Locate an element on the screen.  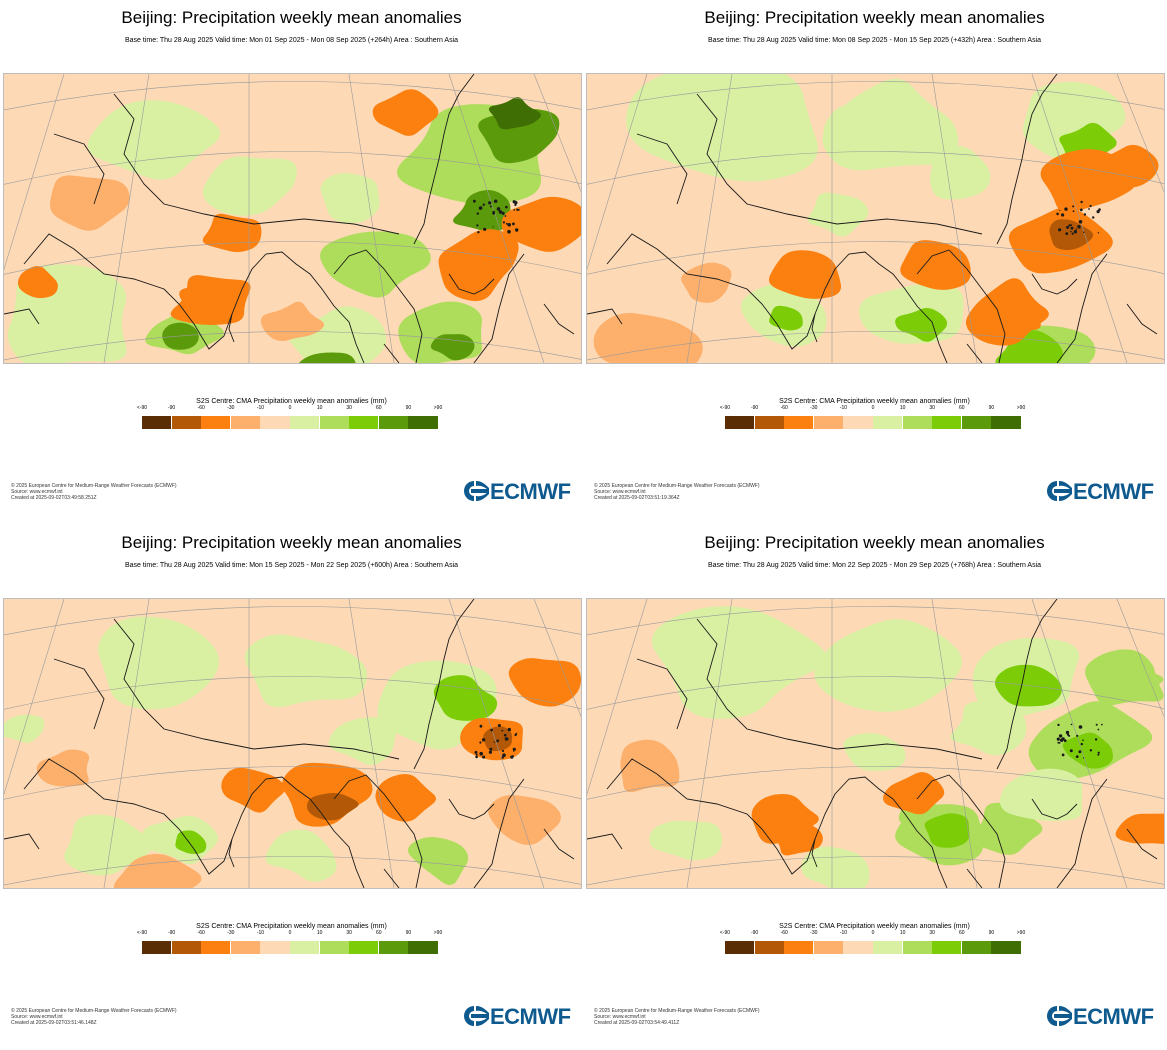
footer-source: Source: www.ecmwf.int is located at coordinates (620, 492).